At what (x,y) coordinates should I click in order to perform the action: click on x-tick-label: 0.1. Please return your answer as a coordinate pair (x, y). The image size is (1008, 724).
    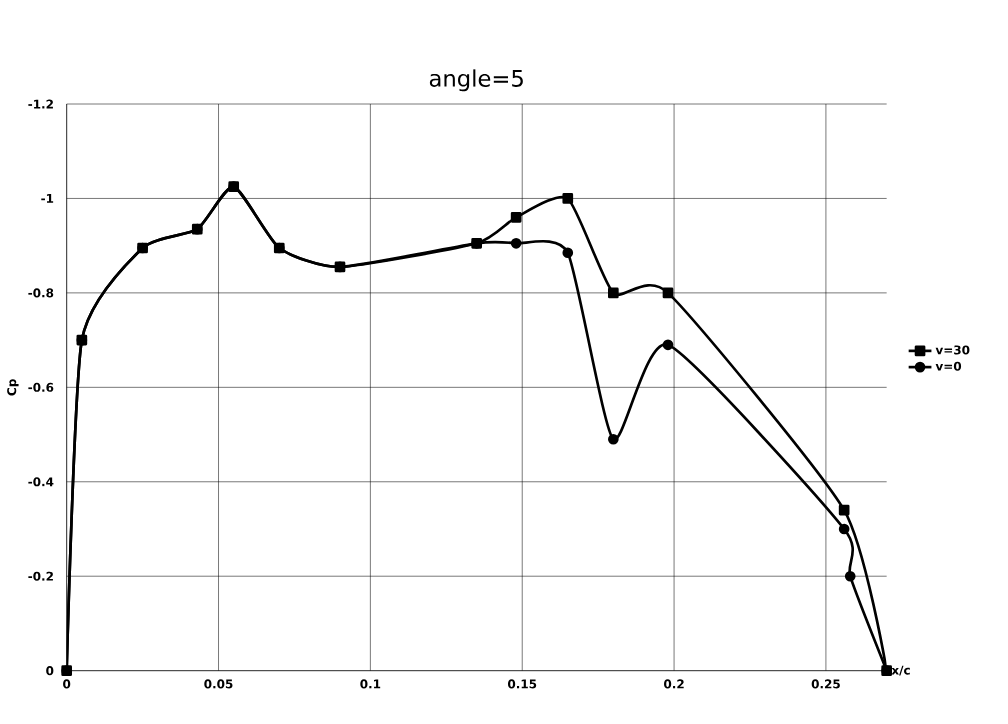
    Looking at the image, I should click on (370, 684).